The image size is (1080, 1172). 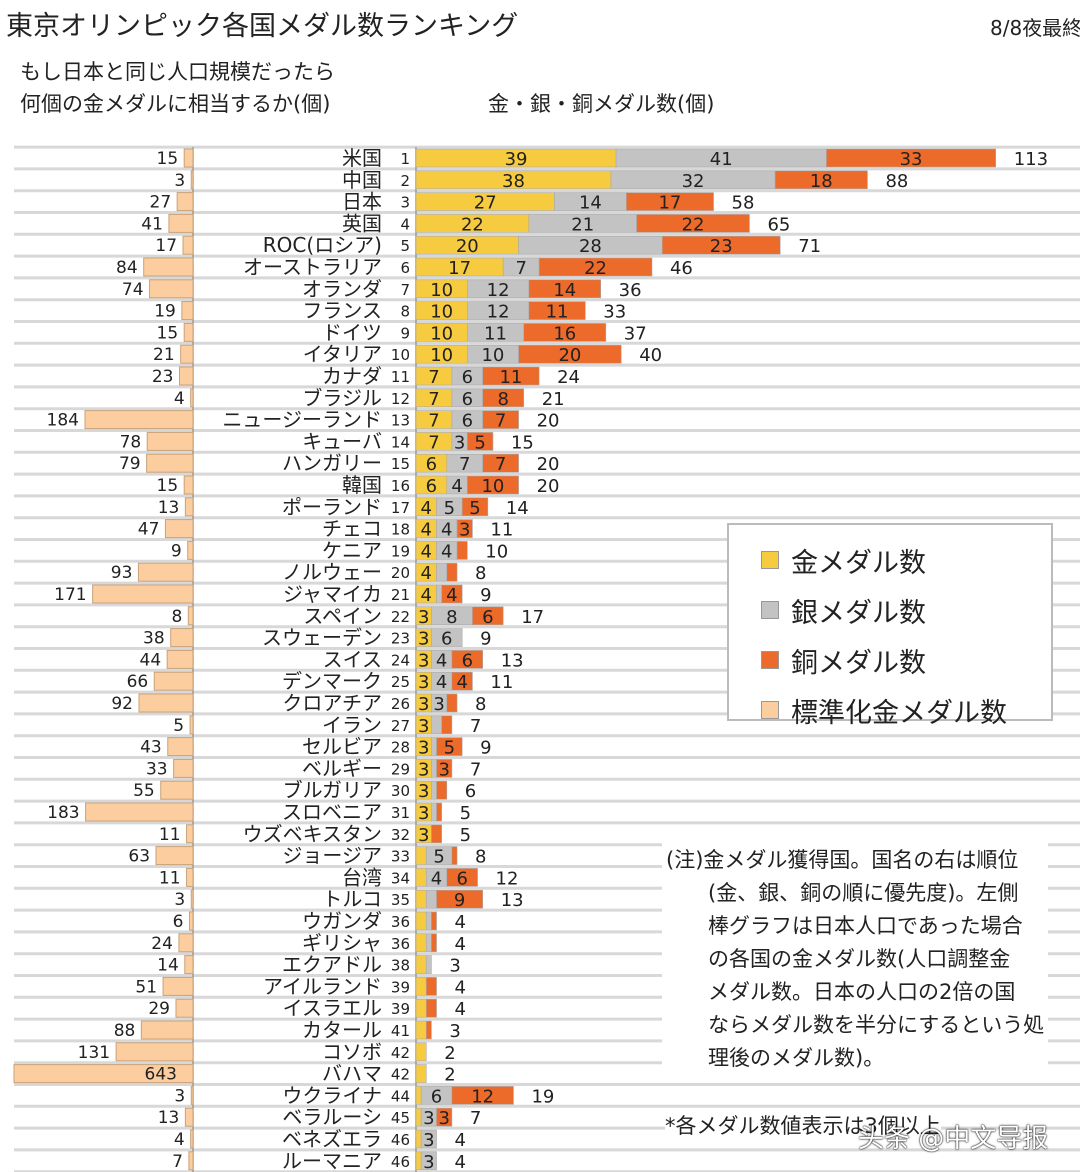 What do you see at coordinates (332, 572) in the screenshot?
I see `country-name: ノルウェー` at bounding box center [332, 572].